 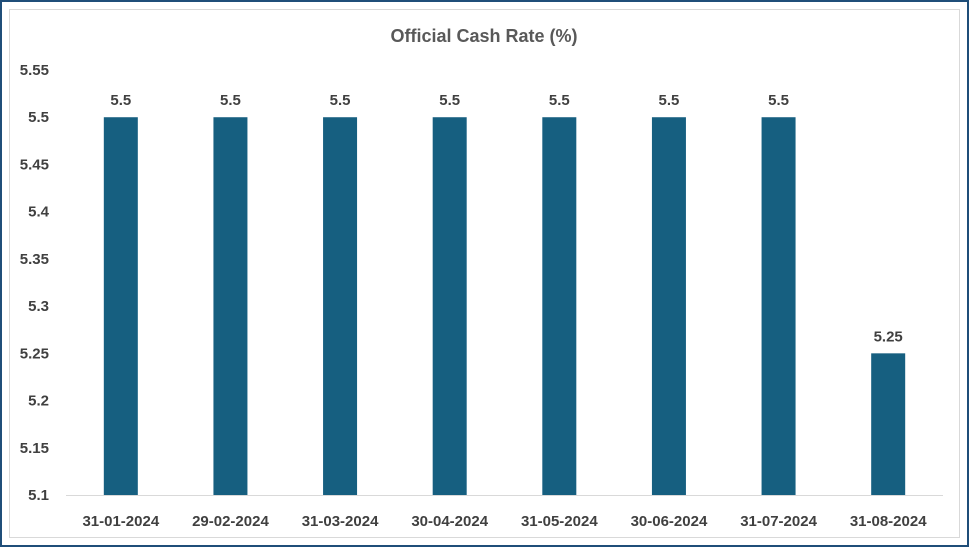 What do you see at coordinates (340, 521) in the screenshot?
I see `x-tick-label: 31-03-2024` at bounding box center [340, 521].